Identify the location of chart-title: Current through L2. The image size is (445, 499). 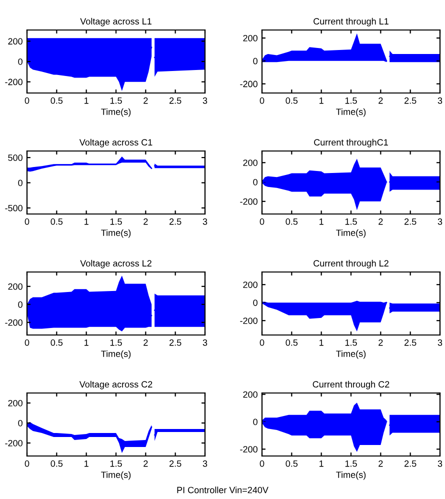
(351, 264).